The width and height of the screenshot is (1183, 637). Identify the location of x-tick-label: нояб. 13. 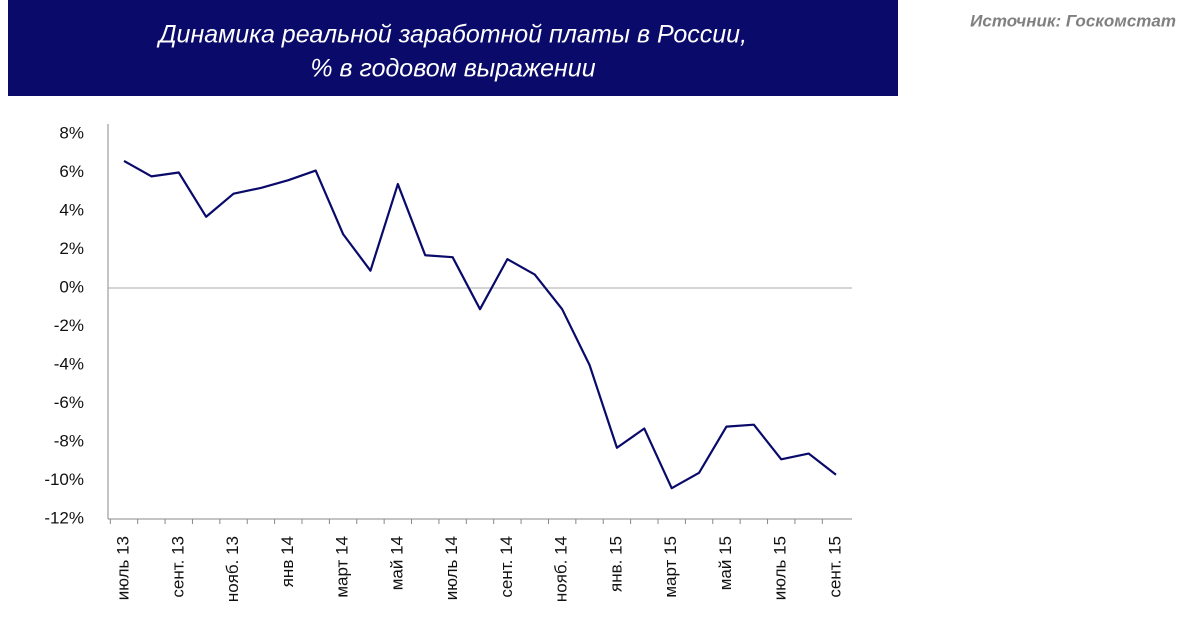
(232, 569).